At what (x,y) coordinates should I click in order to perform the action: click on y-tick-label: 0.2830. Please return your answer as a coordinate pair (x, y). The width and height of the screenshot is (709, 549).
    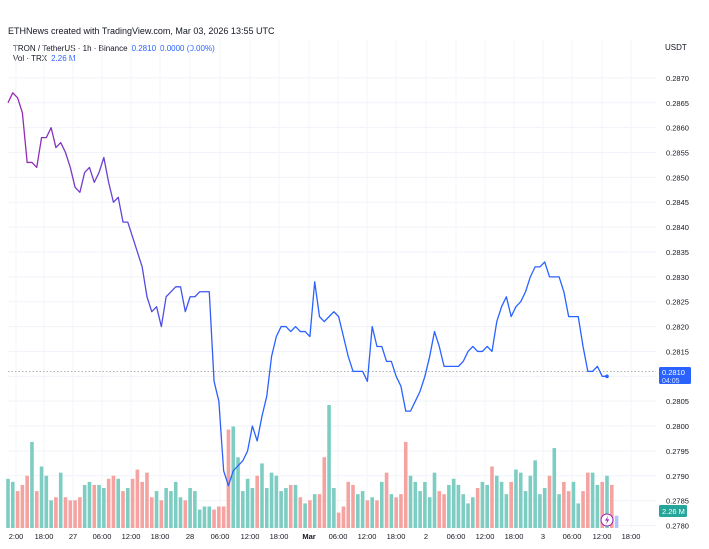
    Looking at the image, I should click on (677, 277).